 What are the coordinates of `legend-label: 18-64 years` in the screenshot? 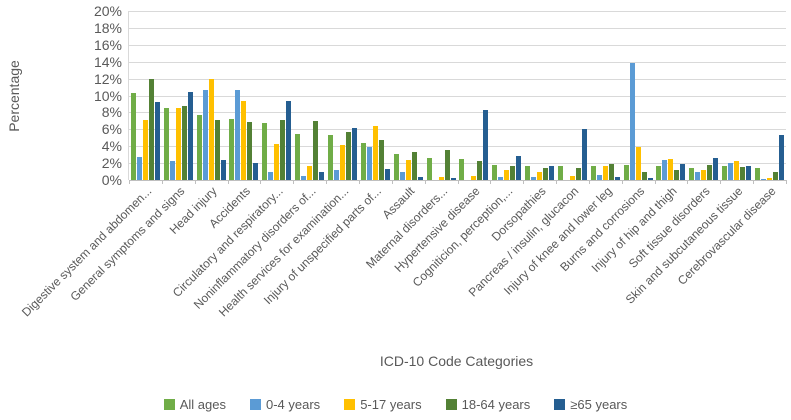 It's located at (496, 404).